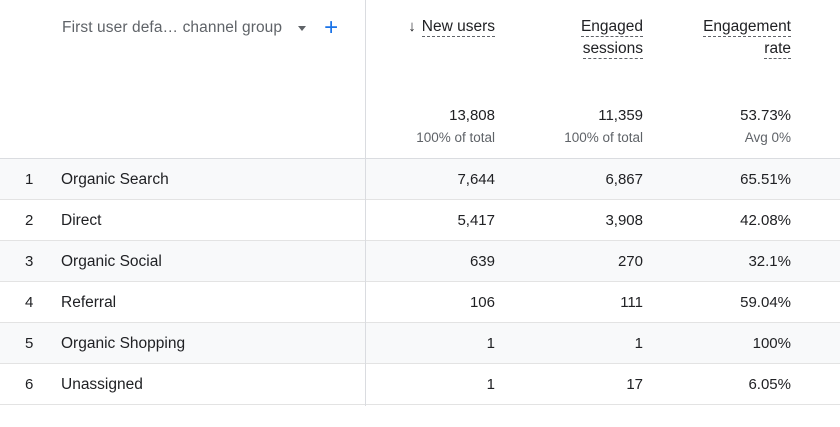  What do you see at coordinates (331, 27) in the screenshot?
I see `plus-icon: +` at bounding box center [331, 27].